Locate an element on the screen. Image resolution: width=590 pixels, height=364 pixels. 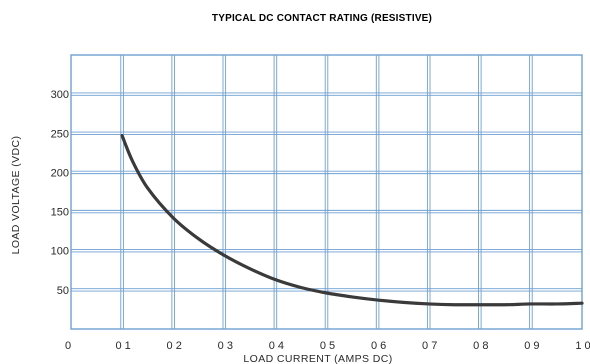
x-tick-label: 0 3 is located at coordinates (225, 346).